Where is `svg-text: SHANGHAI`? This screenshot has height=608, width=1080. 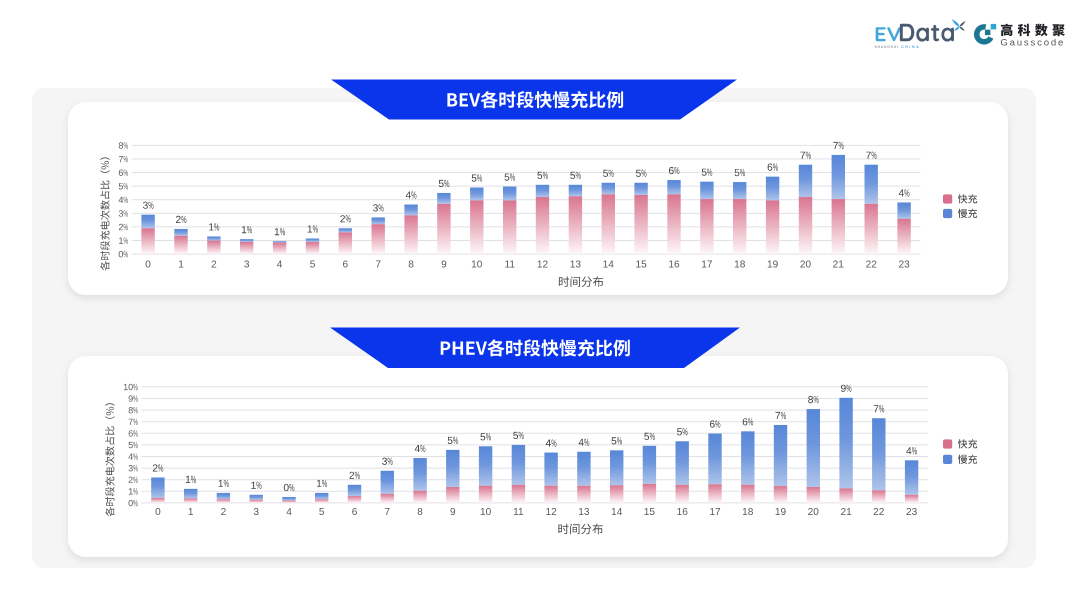 svg-text: SHANGHAI is located at coordinates (887, 47).